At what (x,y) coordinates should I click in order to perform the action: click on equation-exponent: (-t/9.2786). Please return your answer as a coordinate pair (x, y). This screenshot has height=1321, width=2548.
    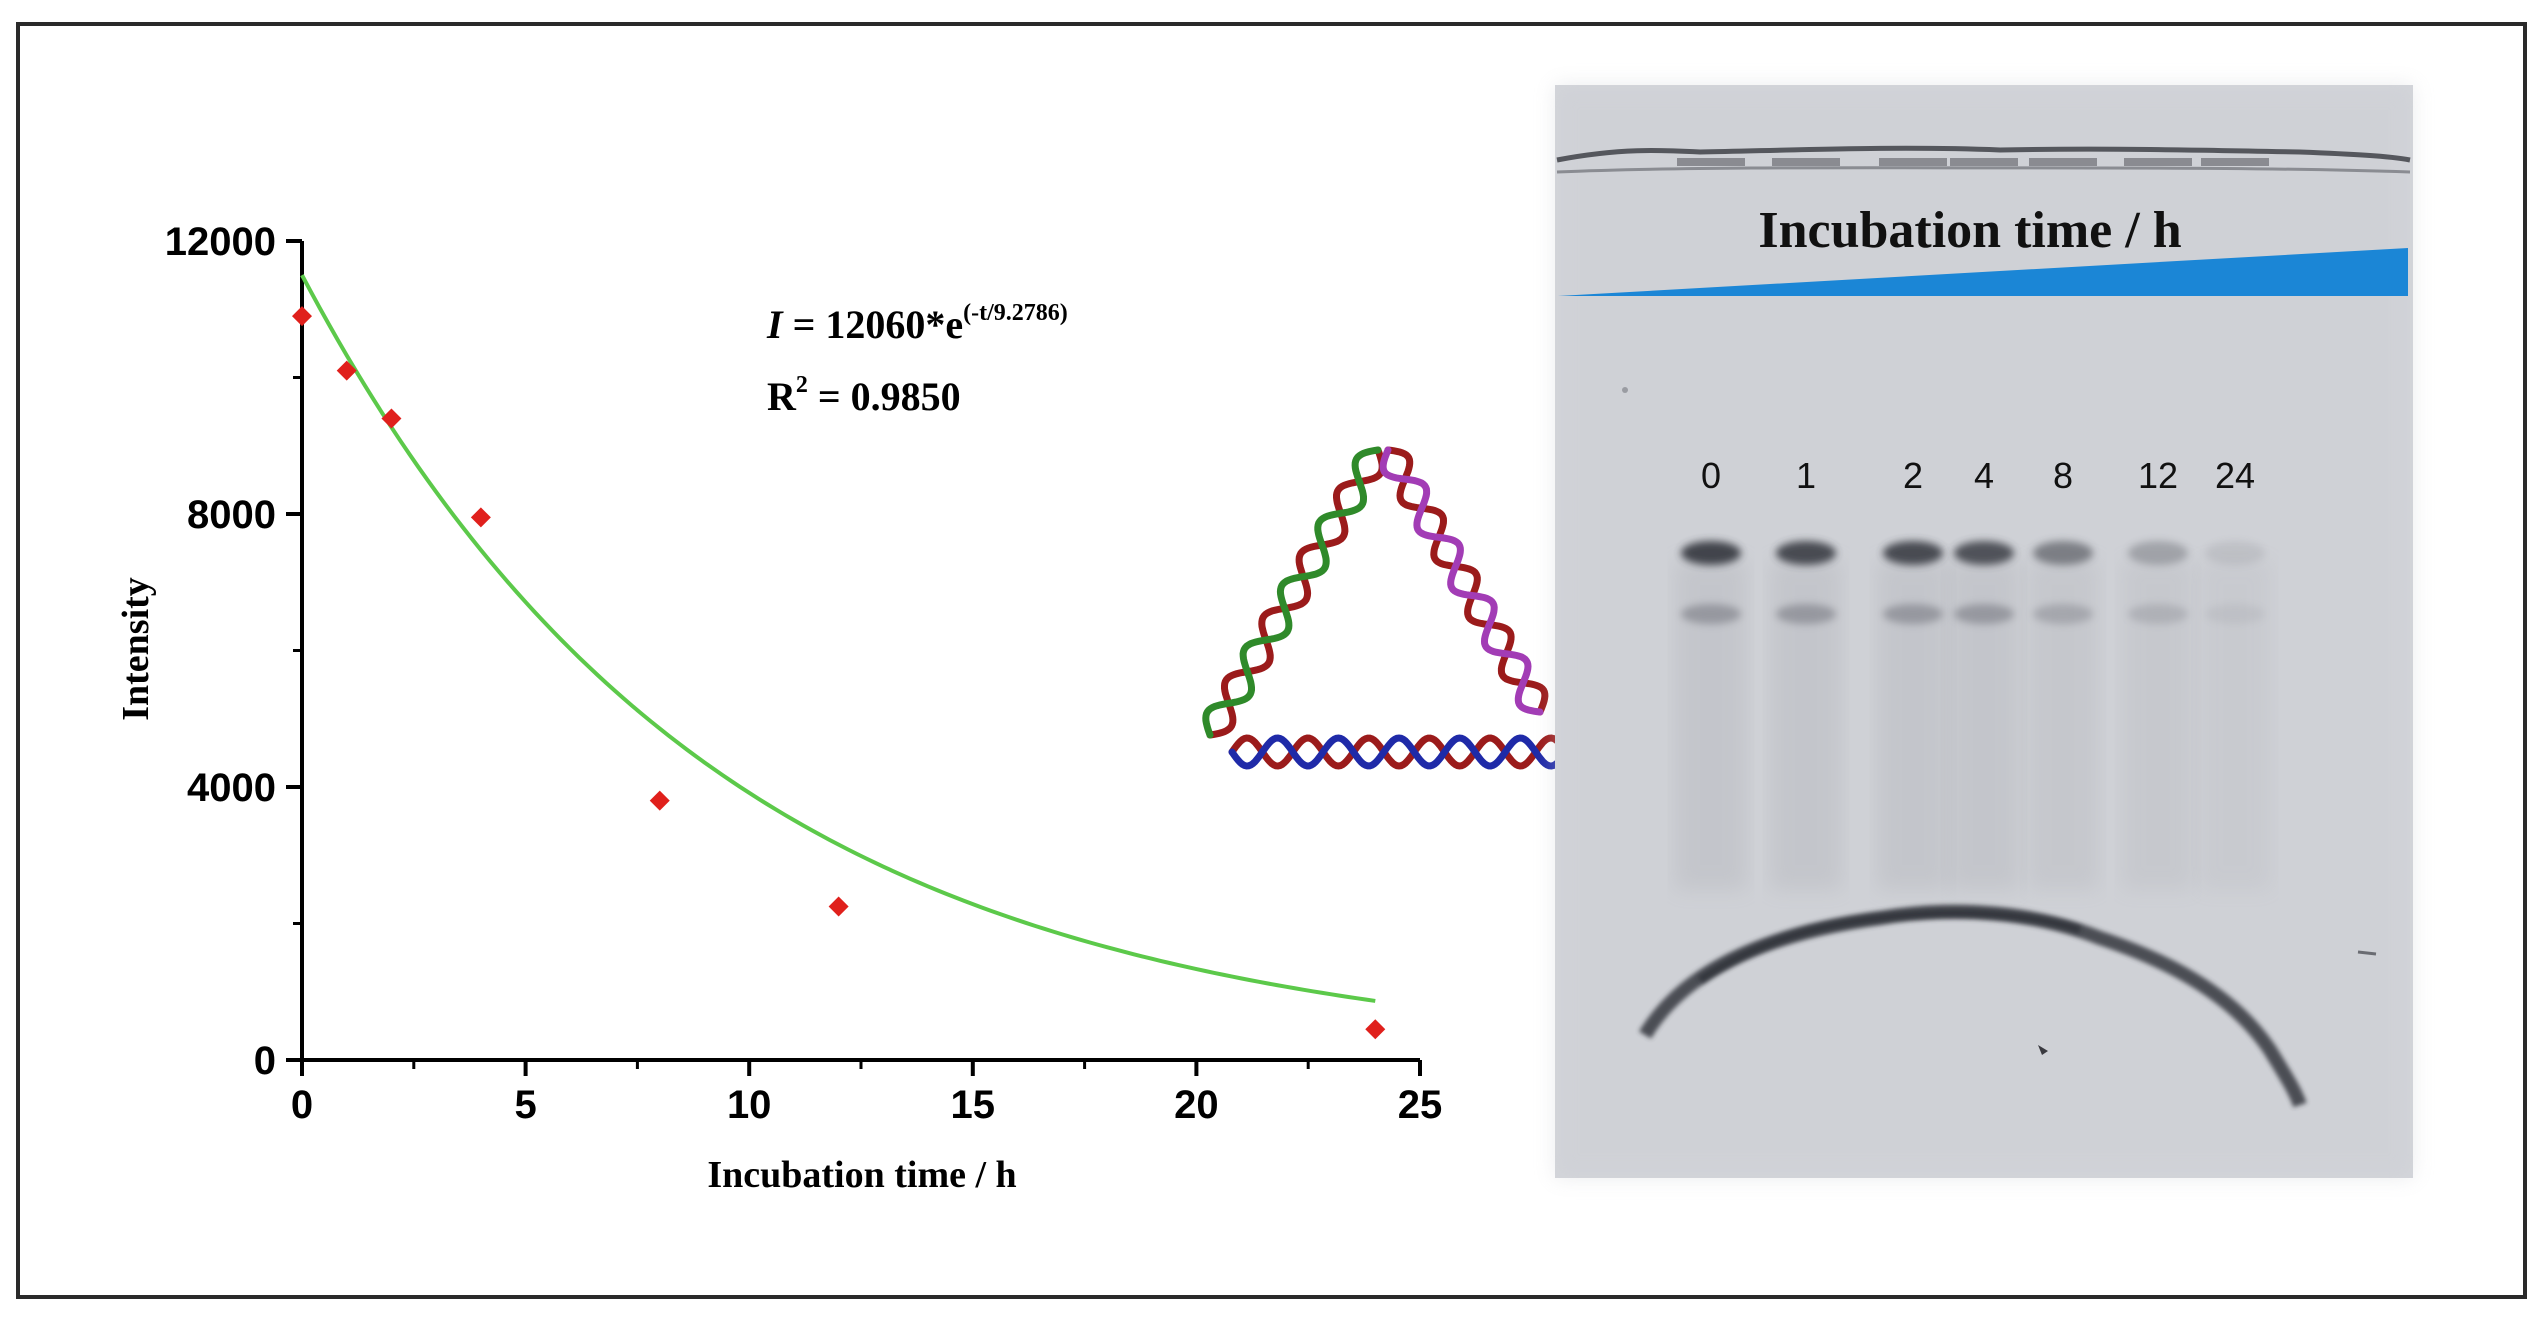
    Looking at the image, I should click on (1015, 313).